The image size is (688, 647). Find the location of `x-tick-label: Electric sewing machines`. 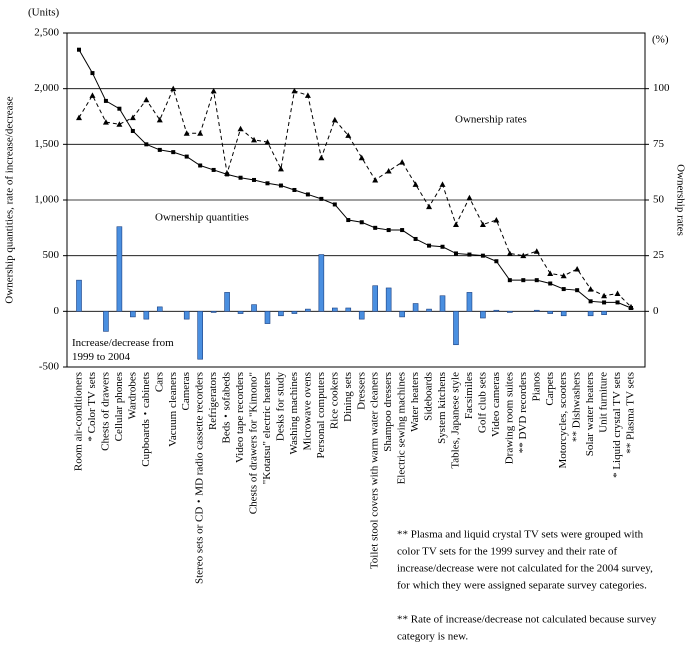

x-tick-label: Electric sewing machines is located at coordinates (402, 428).